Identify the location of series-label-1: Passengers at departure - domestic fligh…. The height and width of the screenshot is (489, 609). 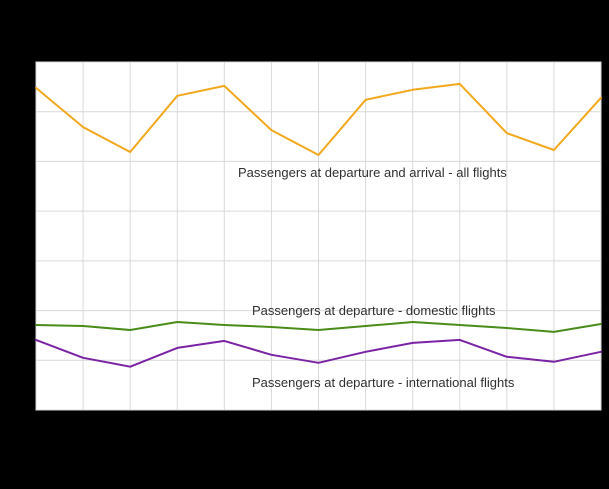
(374, 310).